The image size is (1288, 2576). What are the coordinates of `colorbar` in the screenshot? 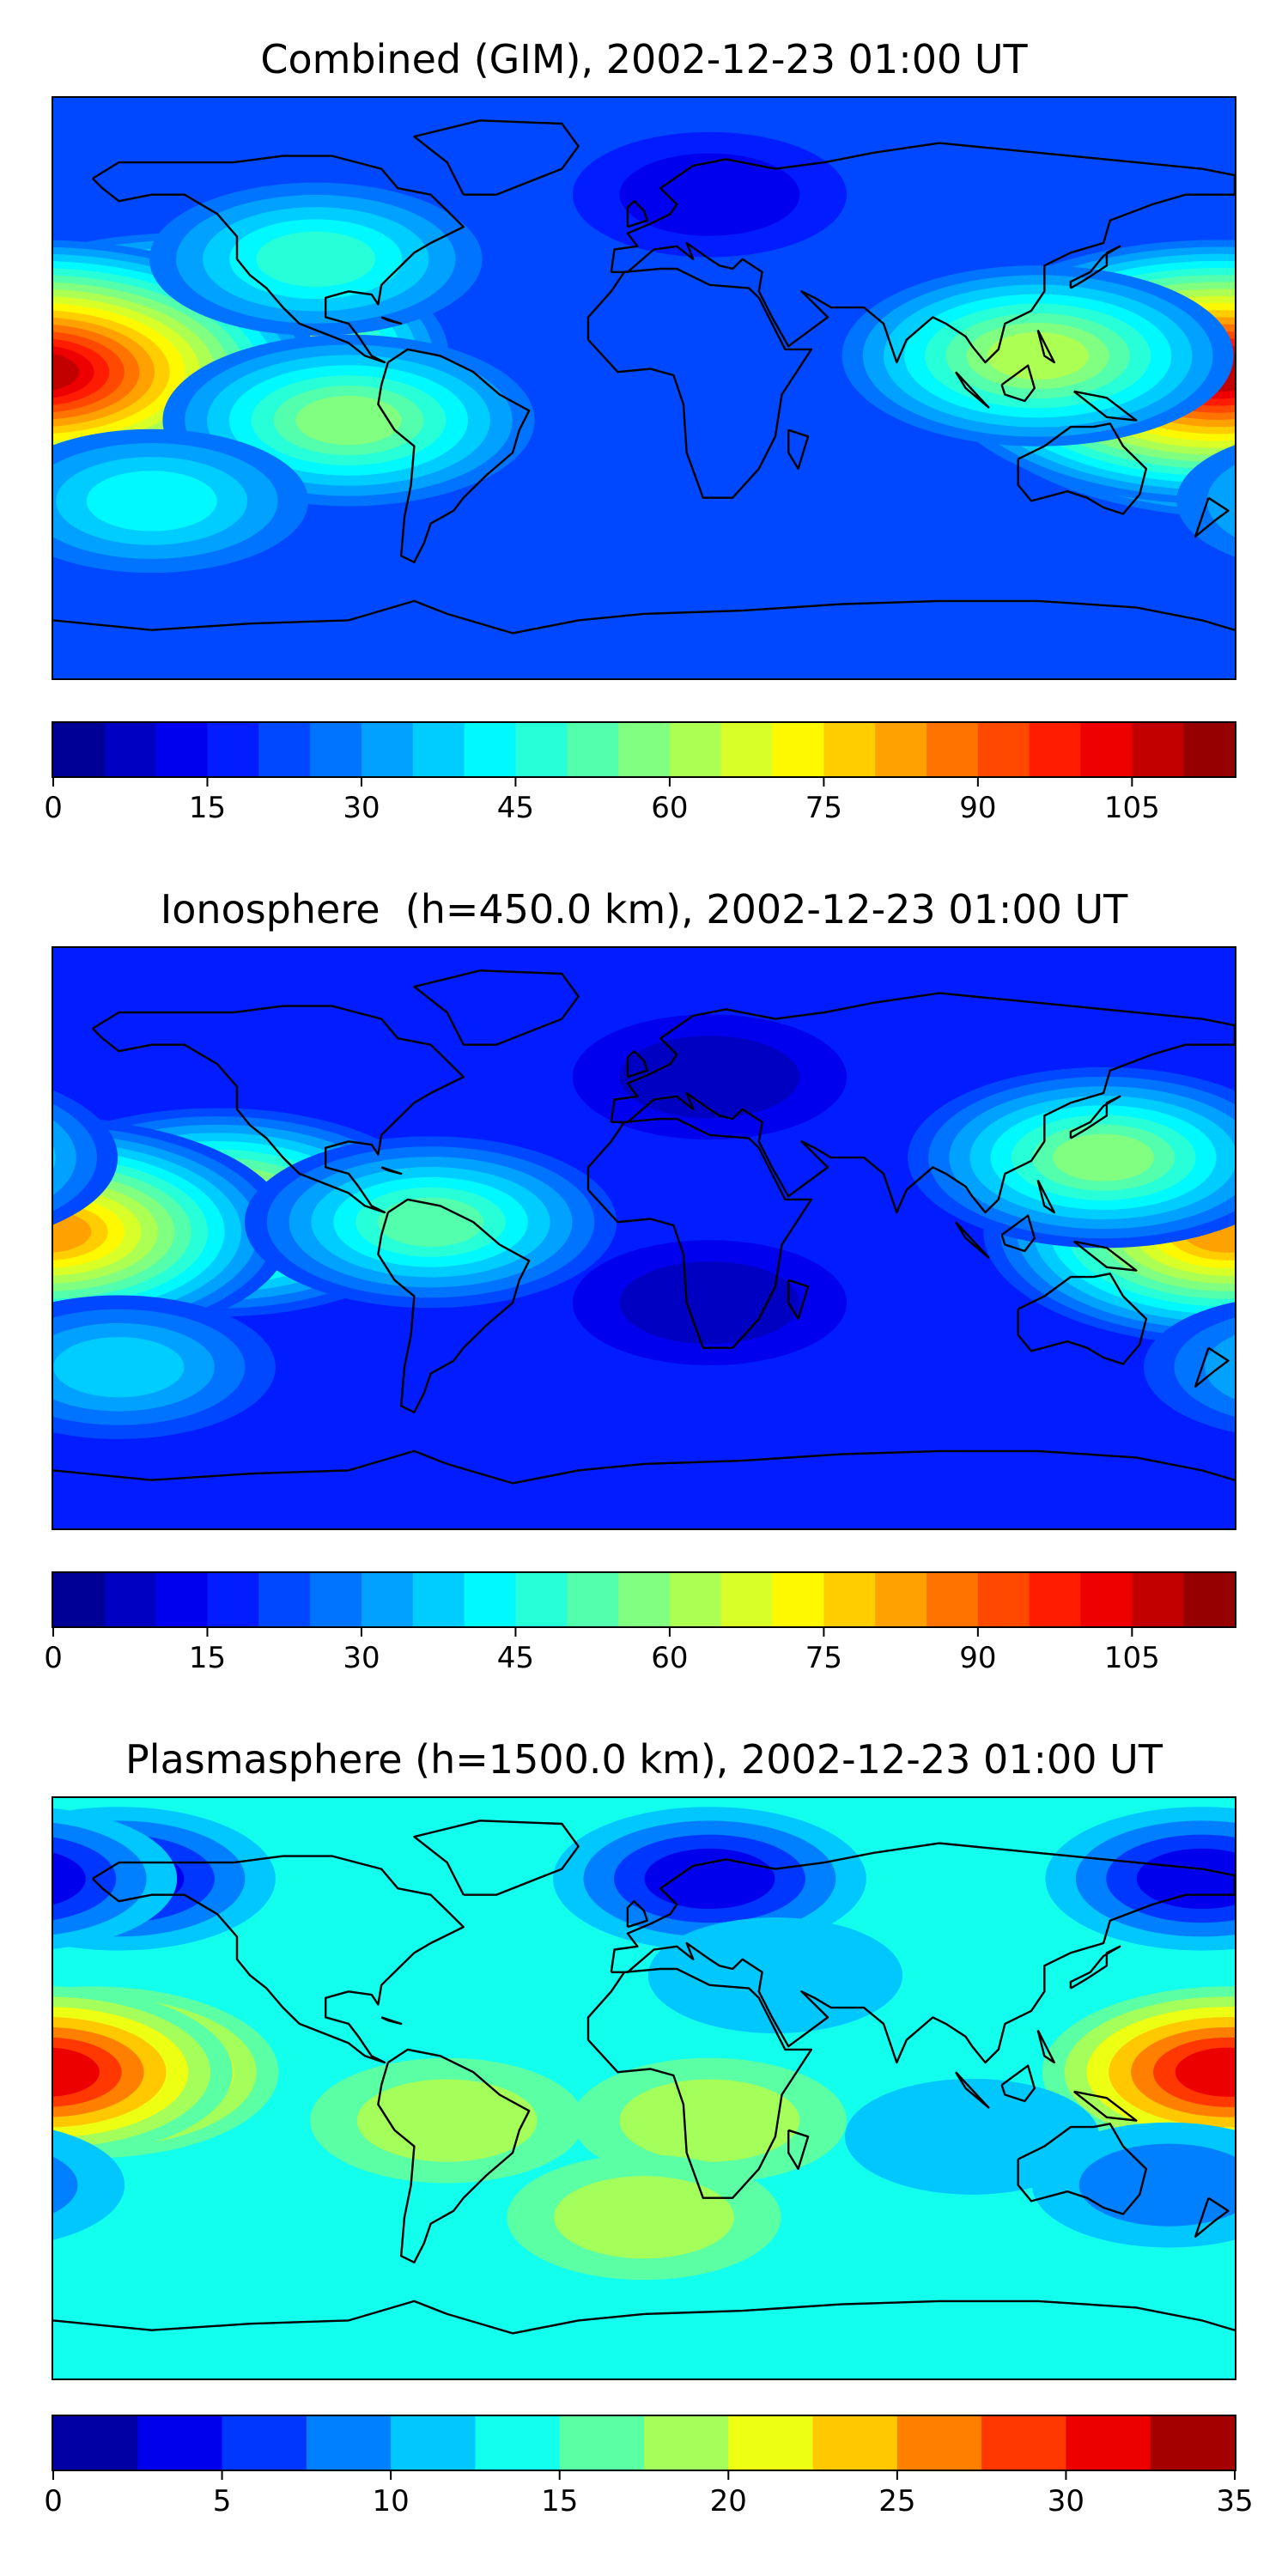 It's located at (644, 2443).